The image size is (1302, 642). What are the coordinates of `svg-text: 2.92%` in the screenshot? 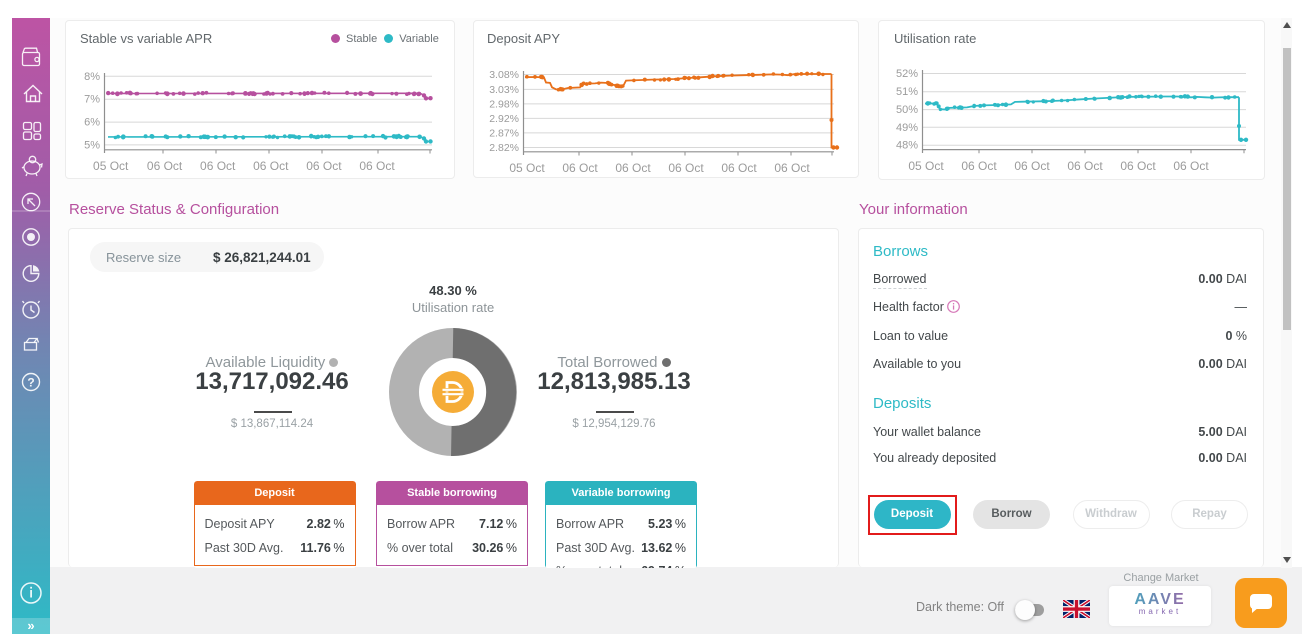 It's located at (504, 119).